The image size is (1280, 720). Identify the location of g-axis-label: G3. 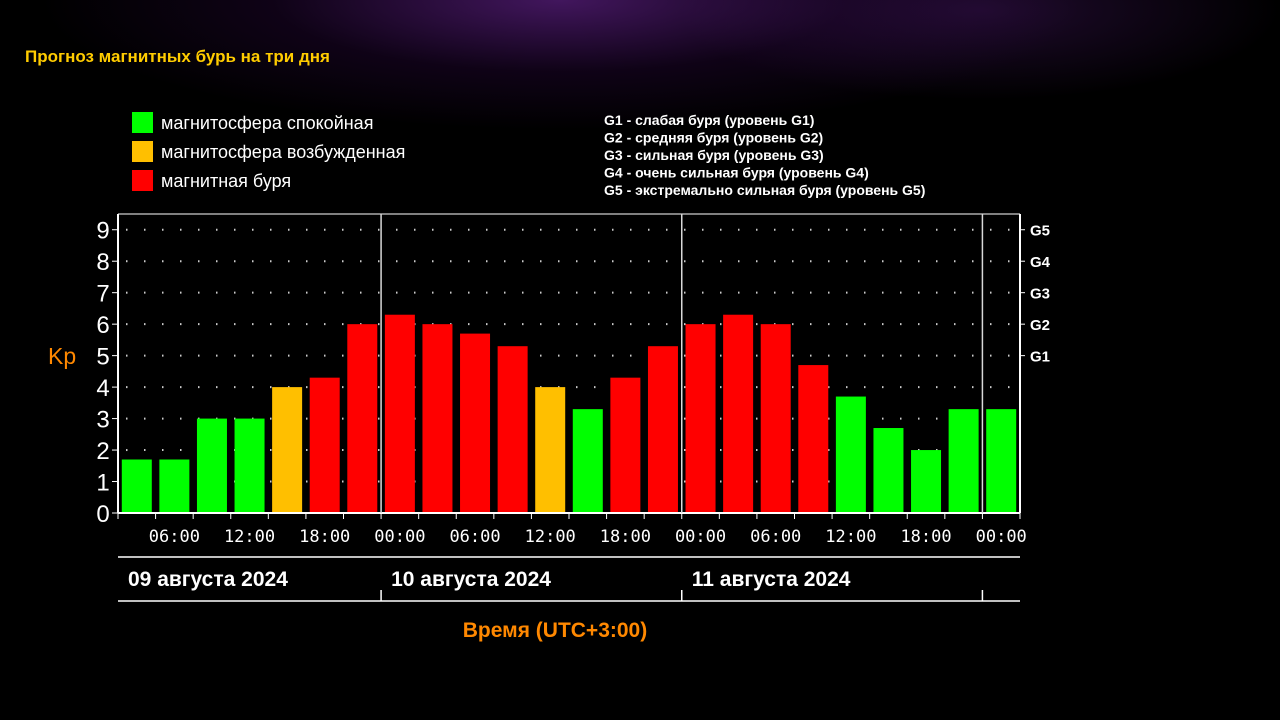
(1040, 294).